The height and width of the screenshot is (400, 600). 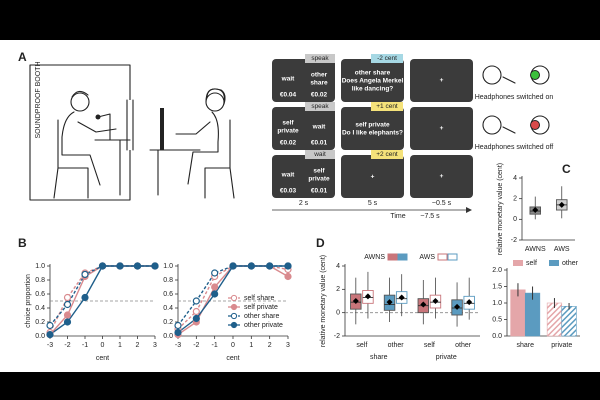 I want to click on feedback-tag, so click(x=387, y=154).